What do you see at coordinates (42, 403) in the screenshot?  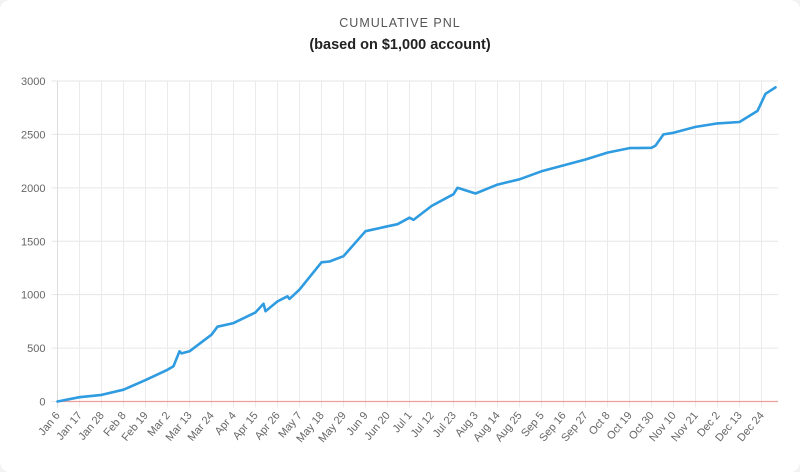 I see `y-tick-label: 0` at bounding box center [42, 403].